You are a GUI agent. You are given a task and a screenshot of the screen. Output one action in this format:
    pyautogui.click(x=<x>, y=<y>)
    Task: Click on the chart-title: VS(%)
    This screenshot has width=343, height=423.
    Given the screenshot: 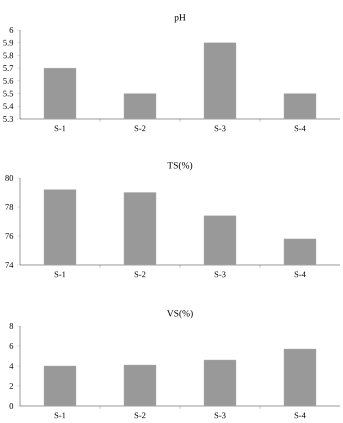 What is the action you would take?
    pyautogui.click(x=179, y=314)
    